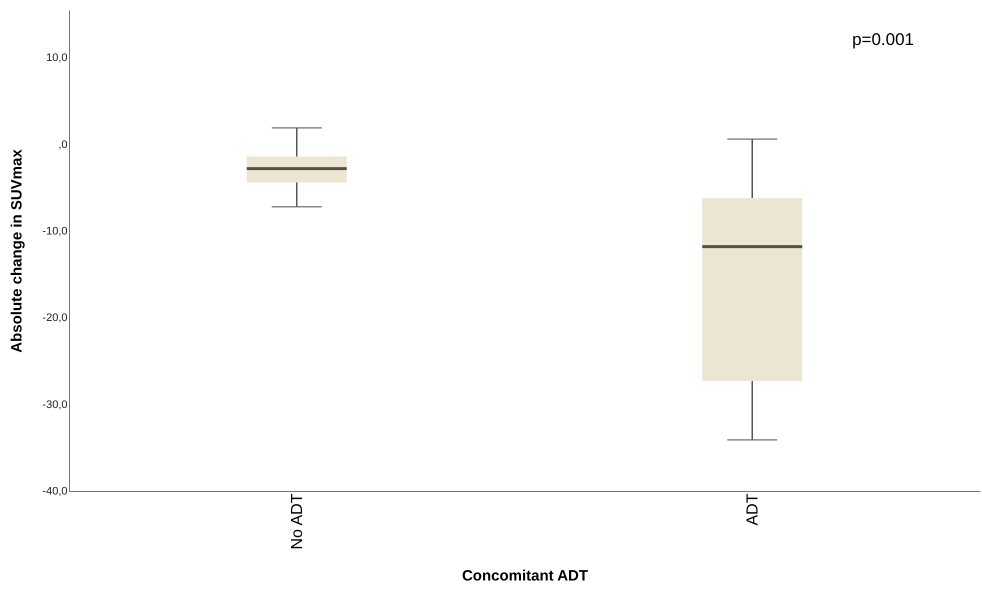  What do you see at coordinates (55, 404) in the screenshot?
I see `y-tick-label: -30,0` at bounding box center [55, 404].